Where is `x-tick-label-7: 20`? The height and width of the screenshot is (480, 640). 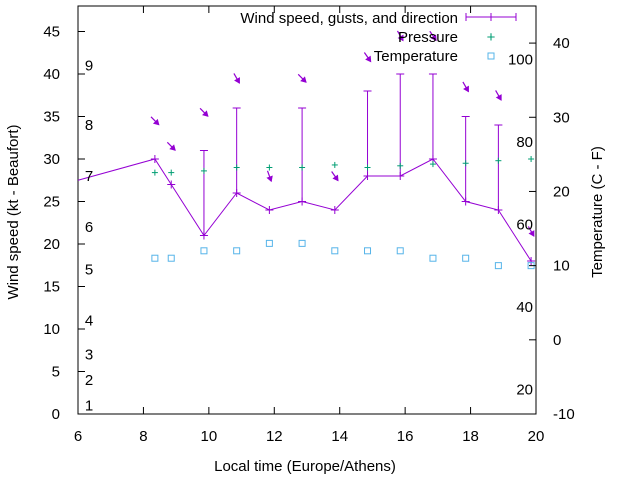
x-tick-label-7: 20 is located at coordinates (536, 436).